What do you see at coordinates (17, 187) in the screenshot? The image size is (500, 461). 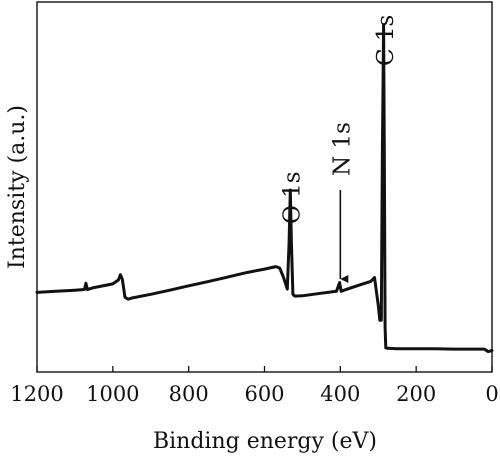 I see `y-axis-title: Intensity (a.u.)` at bounding box center [17, 187].